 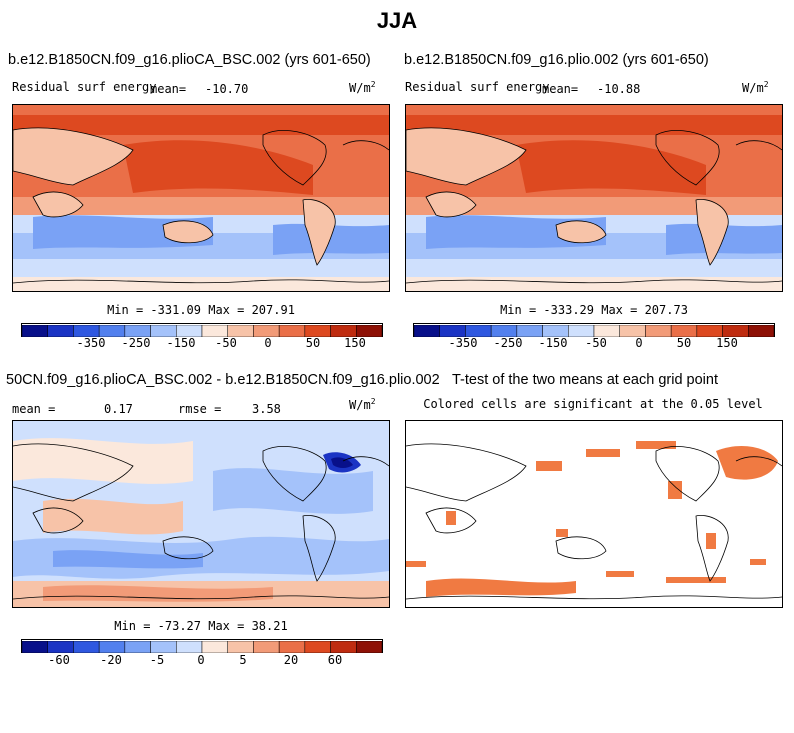 What do you see at coordinates (157, 660) in the screenshot?
I see `colorbar-tick: -5` at bounding box center [157, 660].